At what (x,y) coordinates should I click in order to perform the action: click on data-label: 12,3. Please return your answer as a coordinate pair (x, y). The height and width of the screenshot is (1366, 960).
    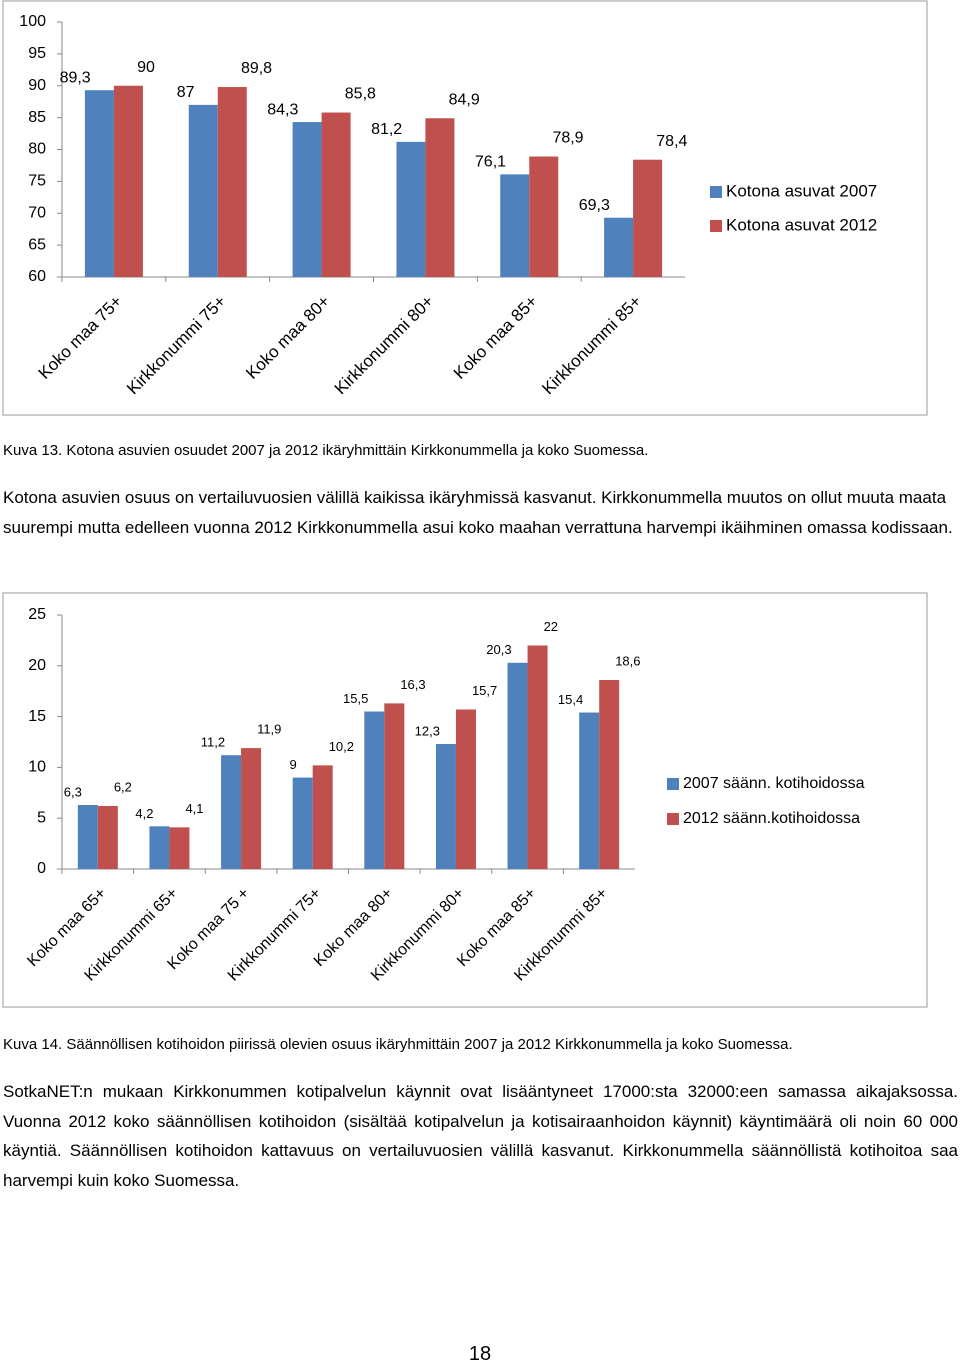
    Looking at the image, I should click on (427, 730).